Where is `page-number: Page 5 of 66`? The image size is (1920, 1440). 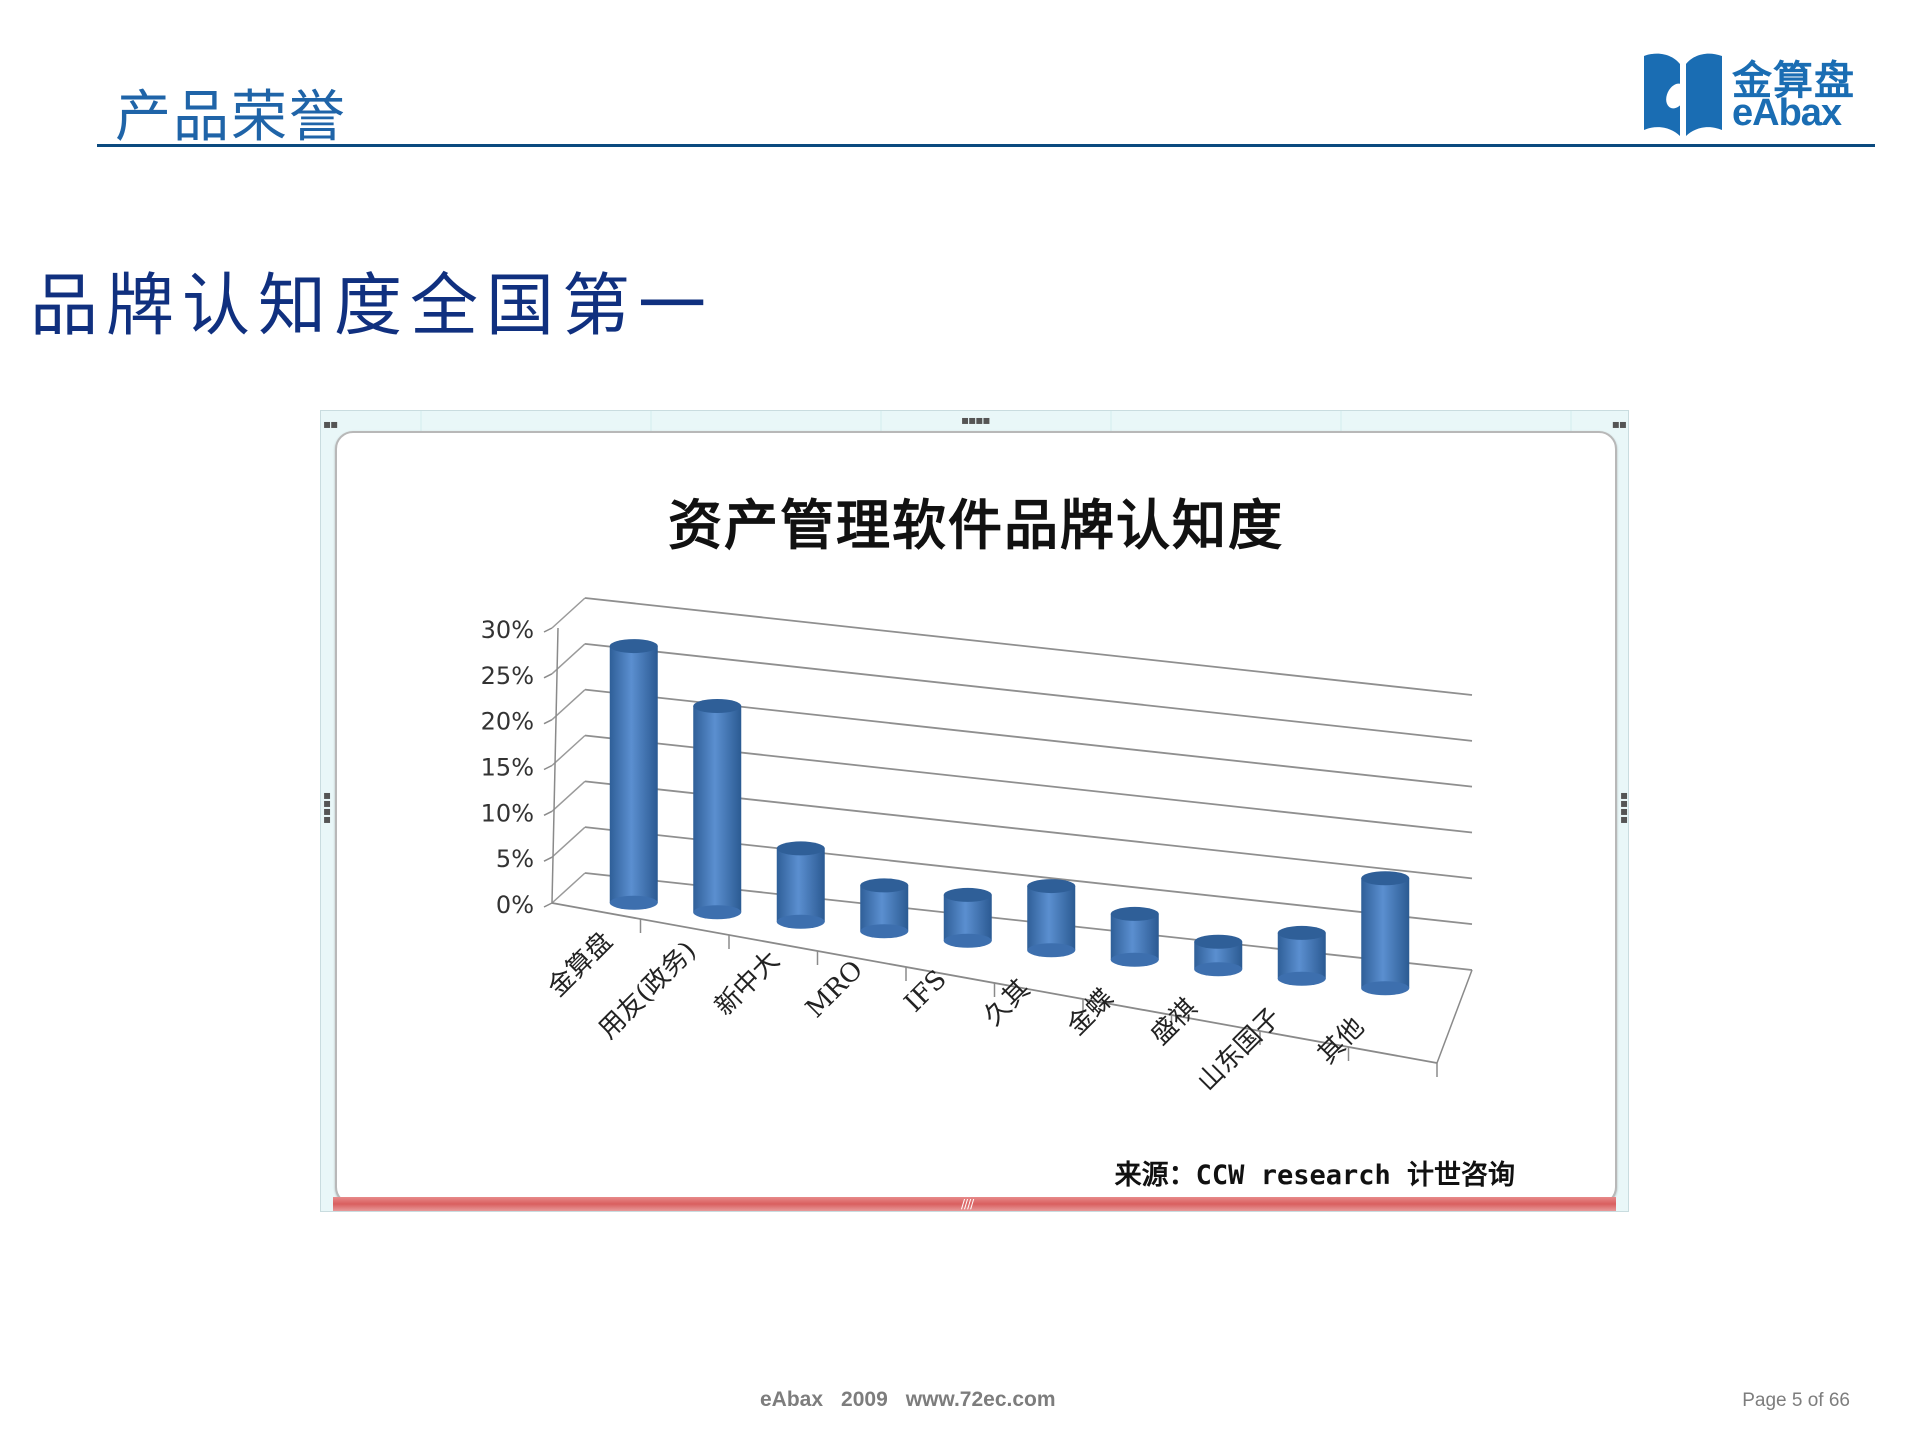 page-number: Page 5 of 66 is located at coordinates (1796, 1400).